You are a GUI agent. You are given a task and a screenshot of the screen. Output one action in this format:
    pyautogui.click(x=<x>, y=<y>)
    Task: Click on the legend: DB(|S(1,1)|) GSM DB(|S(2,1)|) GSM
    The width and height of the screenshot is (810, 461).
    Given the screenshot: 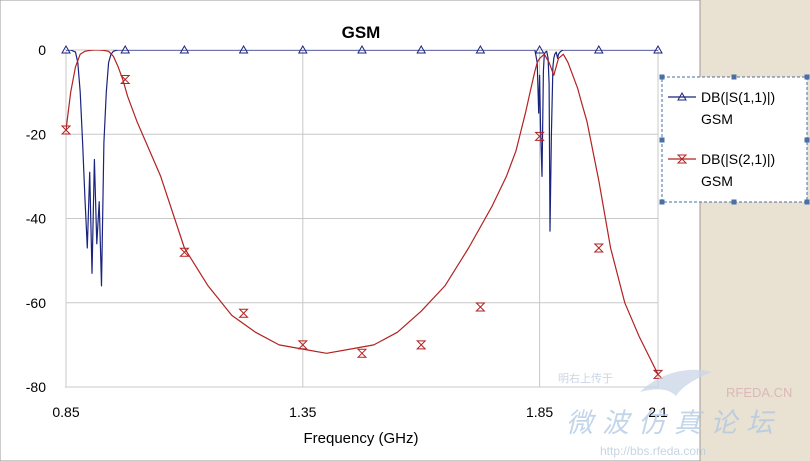 What is the action you would take?
    pyautogui.click(x=734, y=139)
    